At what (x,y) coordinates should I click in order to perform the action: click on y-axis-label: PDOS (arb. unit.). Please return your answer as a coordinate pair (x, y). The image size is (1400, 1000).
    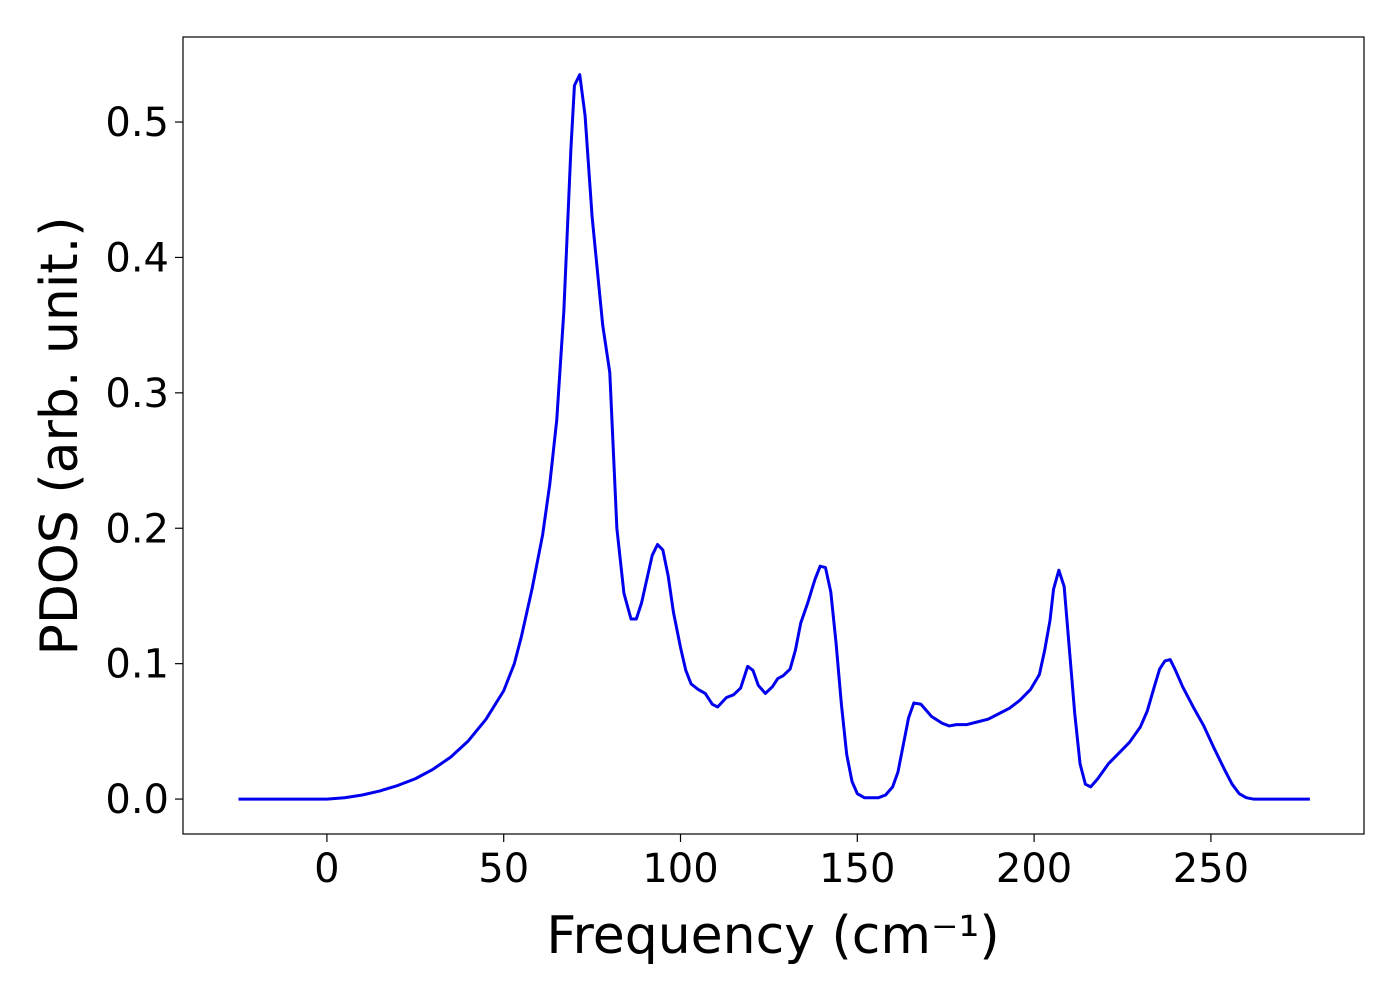
    Looking at the image, I should click on (60, 435).